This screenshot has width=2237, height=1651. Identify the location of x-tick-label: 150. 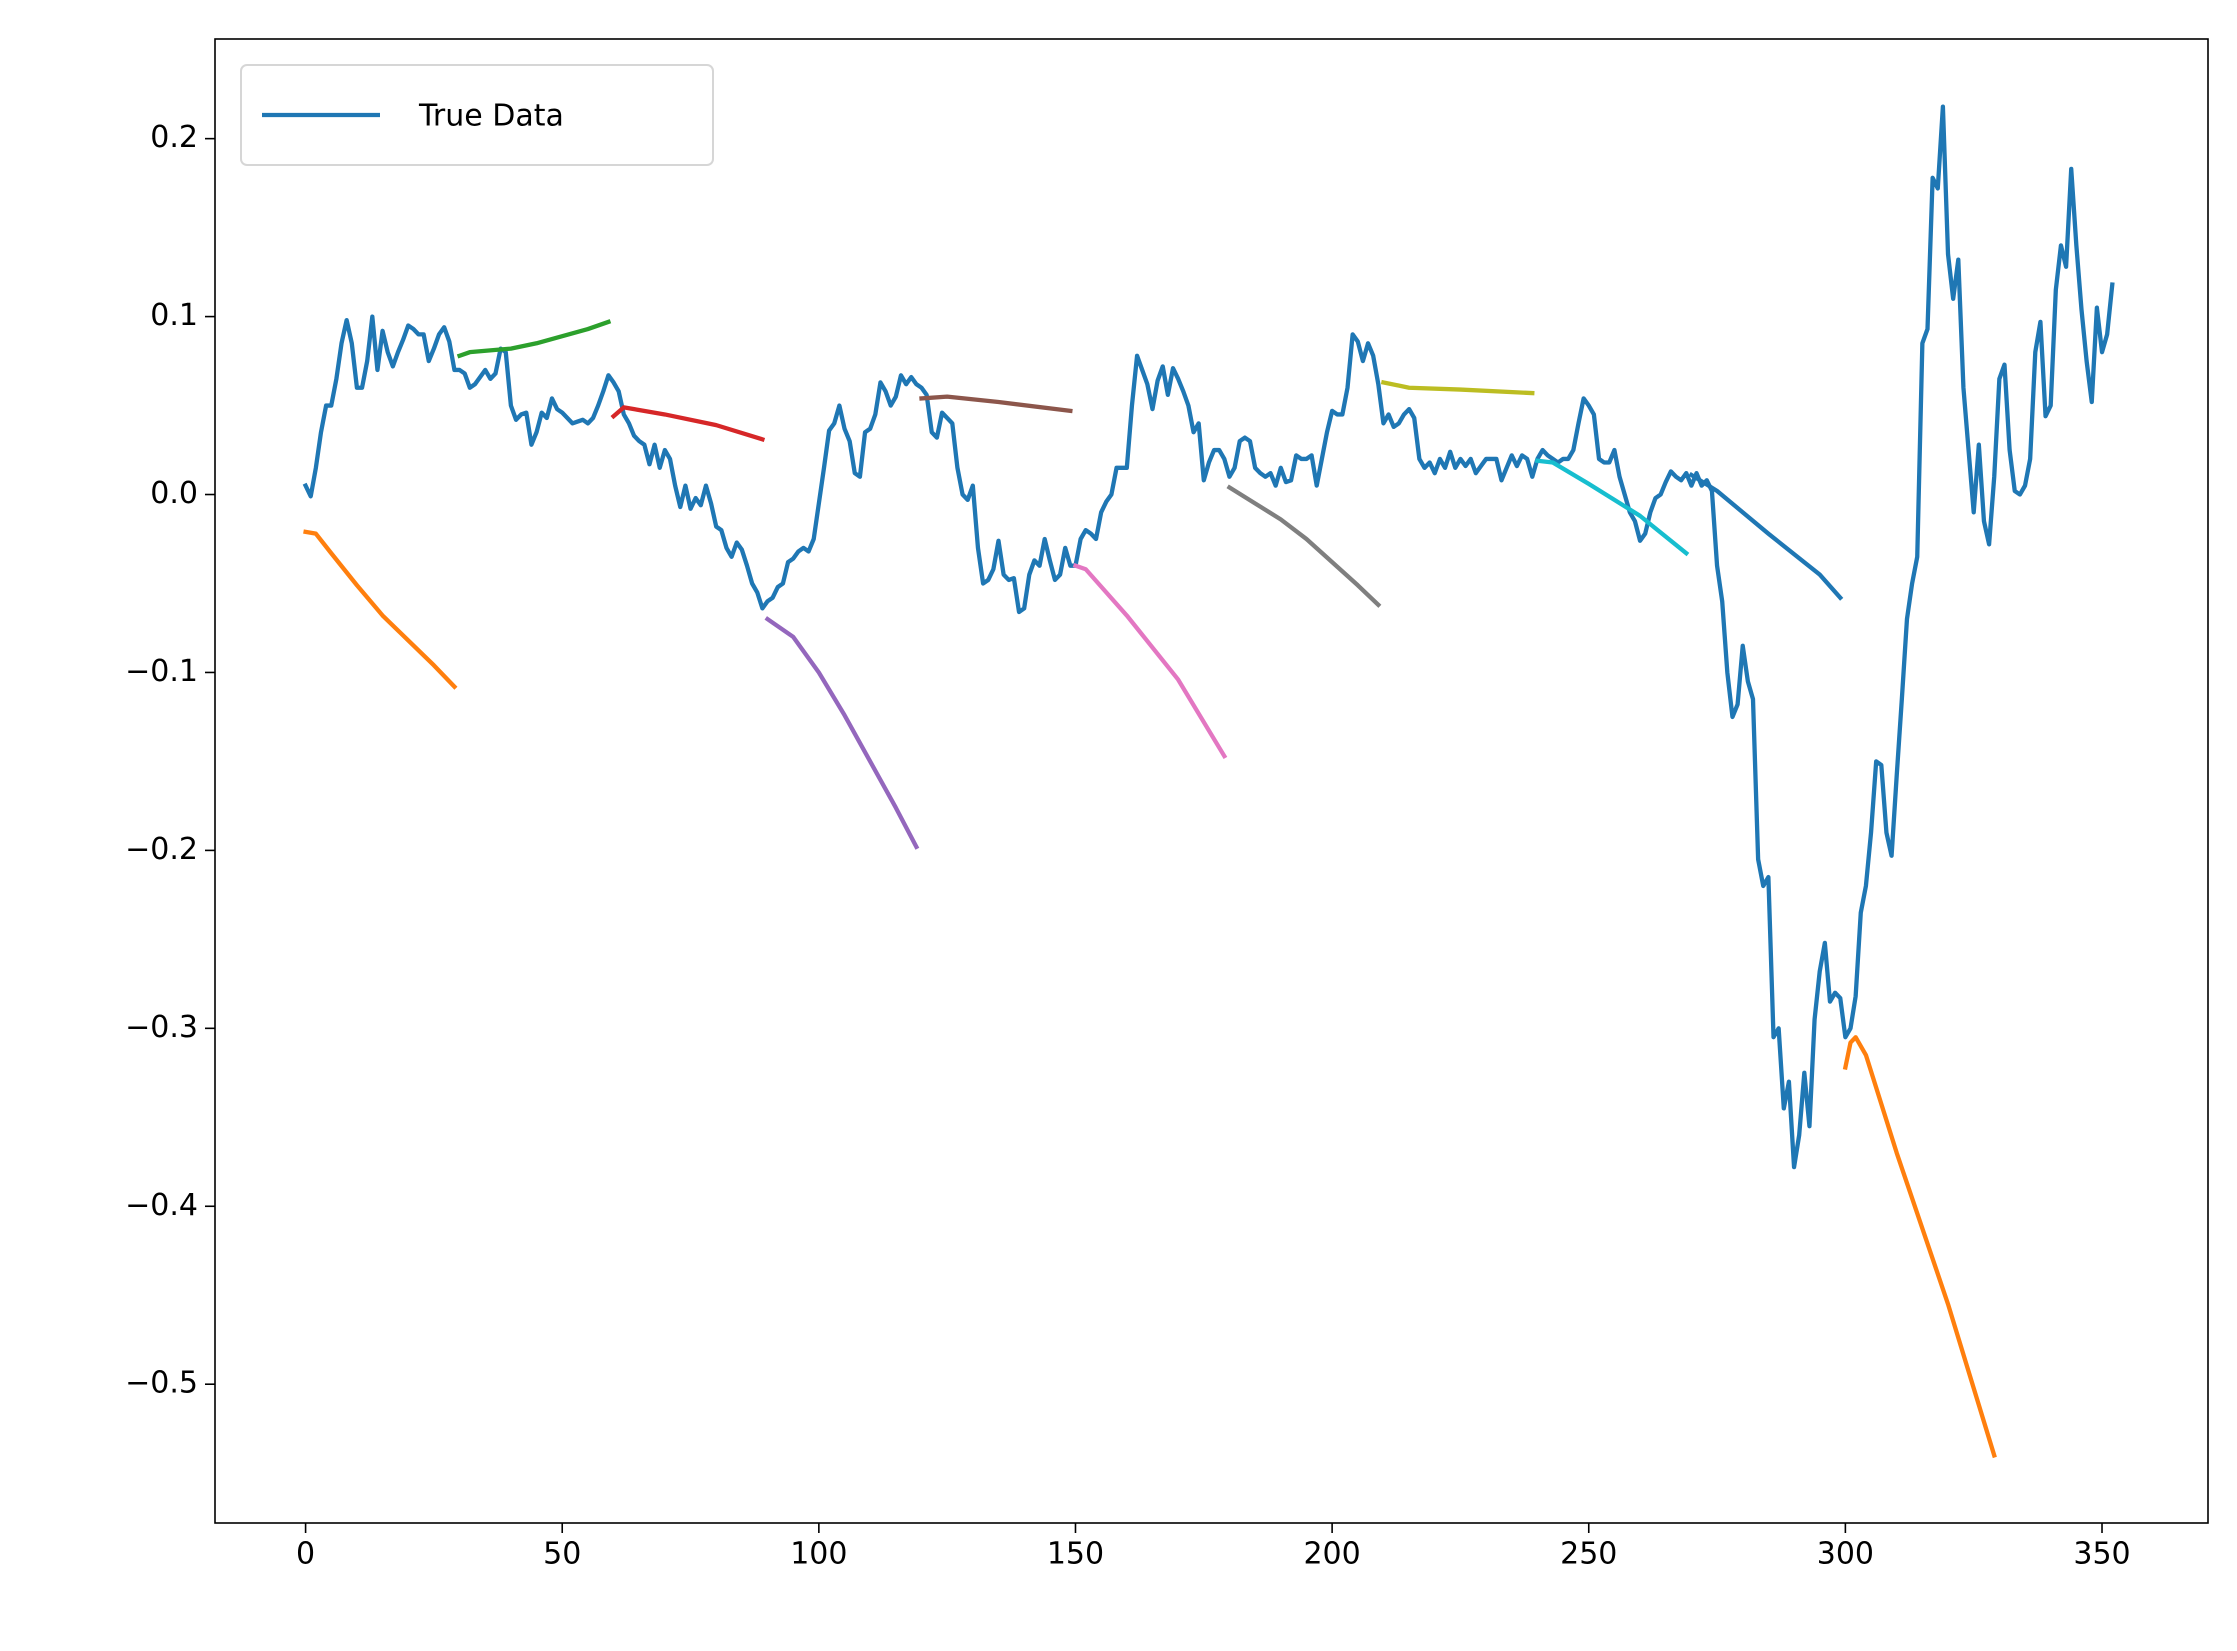
(1075, 1554).